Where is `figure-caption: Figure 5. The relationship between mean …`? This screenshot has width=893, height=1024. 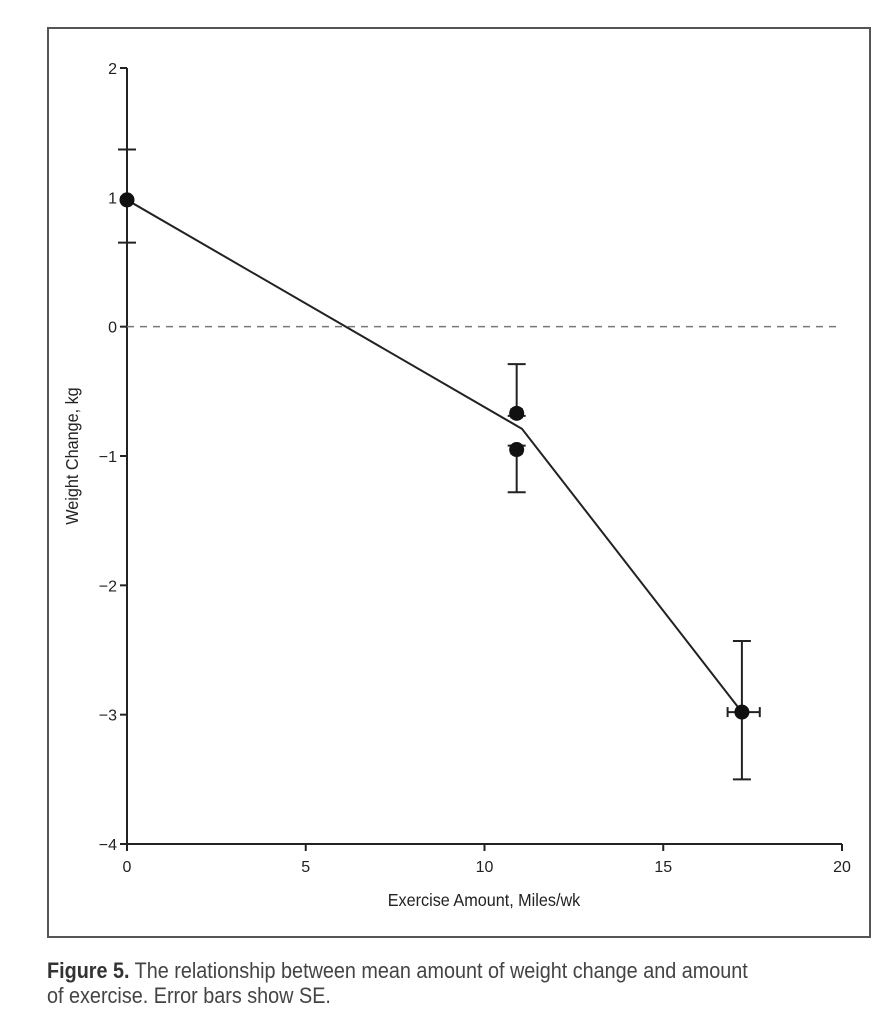
figure-caption: Figure 5. The relationship between mean … is located at coordinates (407, 983).